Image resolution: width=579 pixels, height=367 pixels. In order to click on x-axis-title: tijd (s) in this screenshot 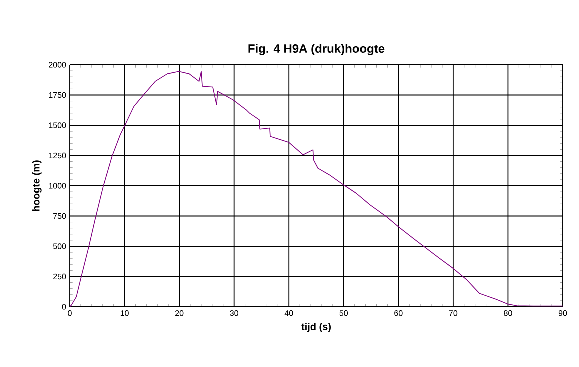, I will do `click(316, 327)`.